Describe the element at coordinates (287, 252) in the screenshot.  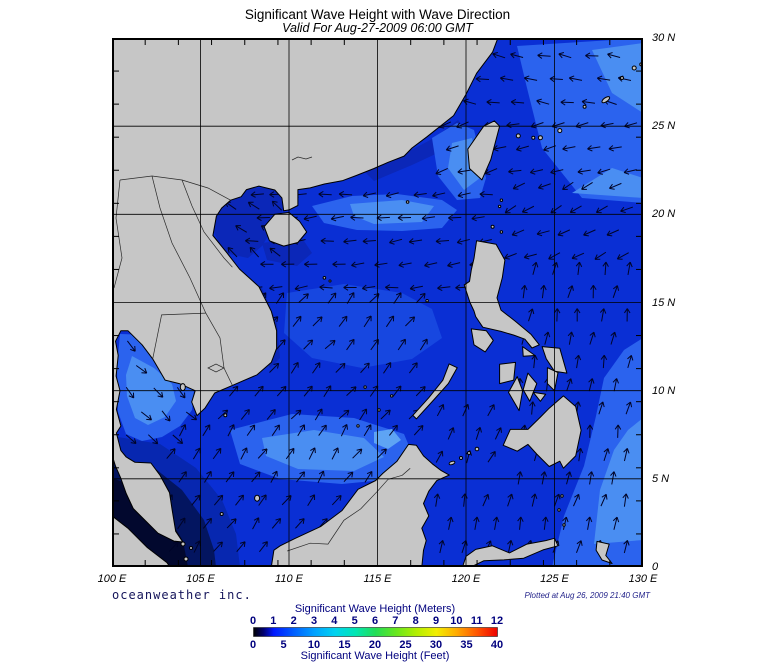
I see `wave-patch-south-of-hainan` at that location.